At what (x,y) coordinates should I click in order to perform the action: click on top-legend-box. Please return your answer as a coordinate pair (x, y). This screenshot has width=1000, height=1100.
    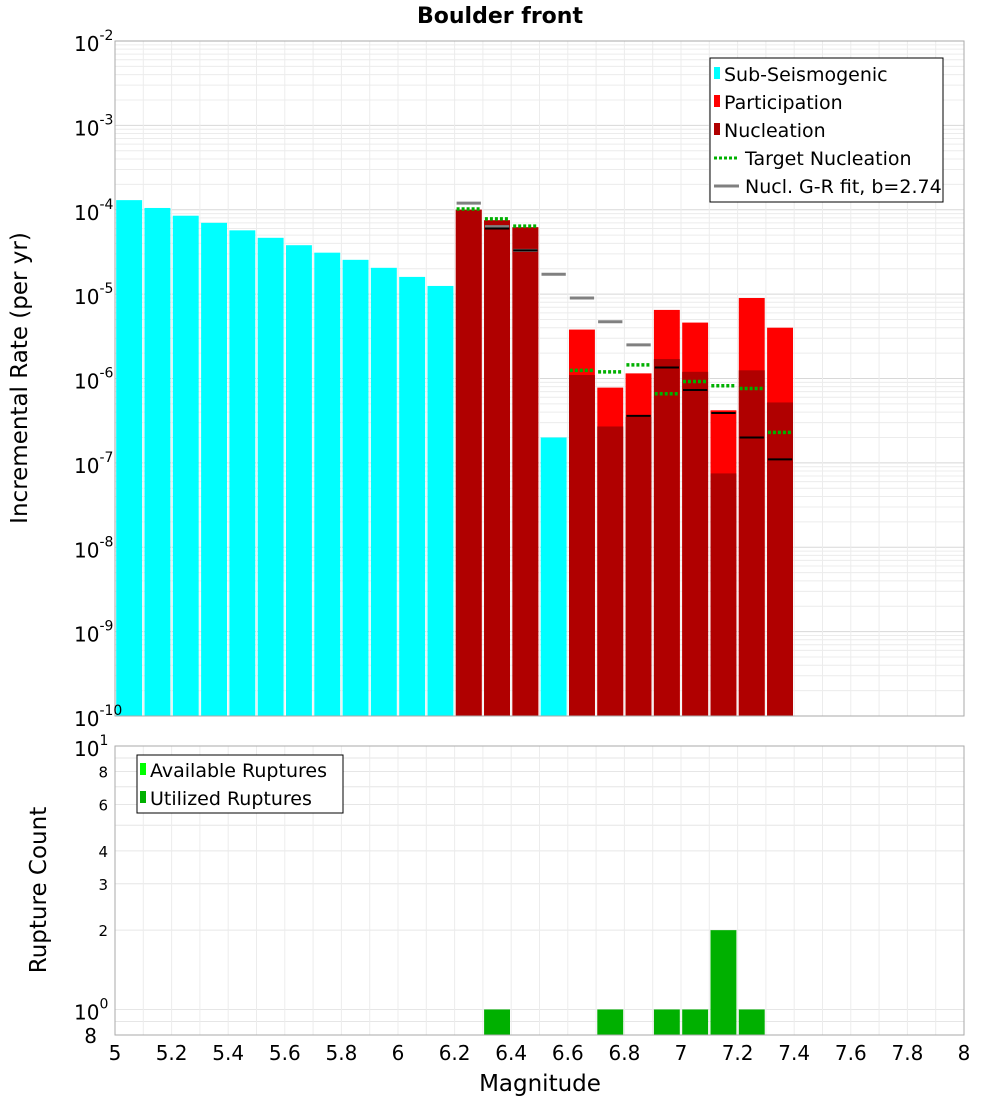
    Looking at the image, I should click on (826, 130).